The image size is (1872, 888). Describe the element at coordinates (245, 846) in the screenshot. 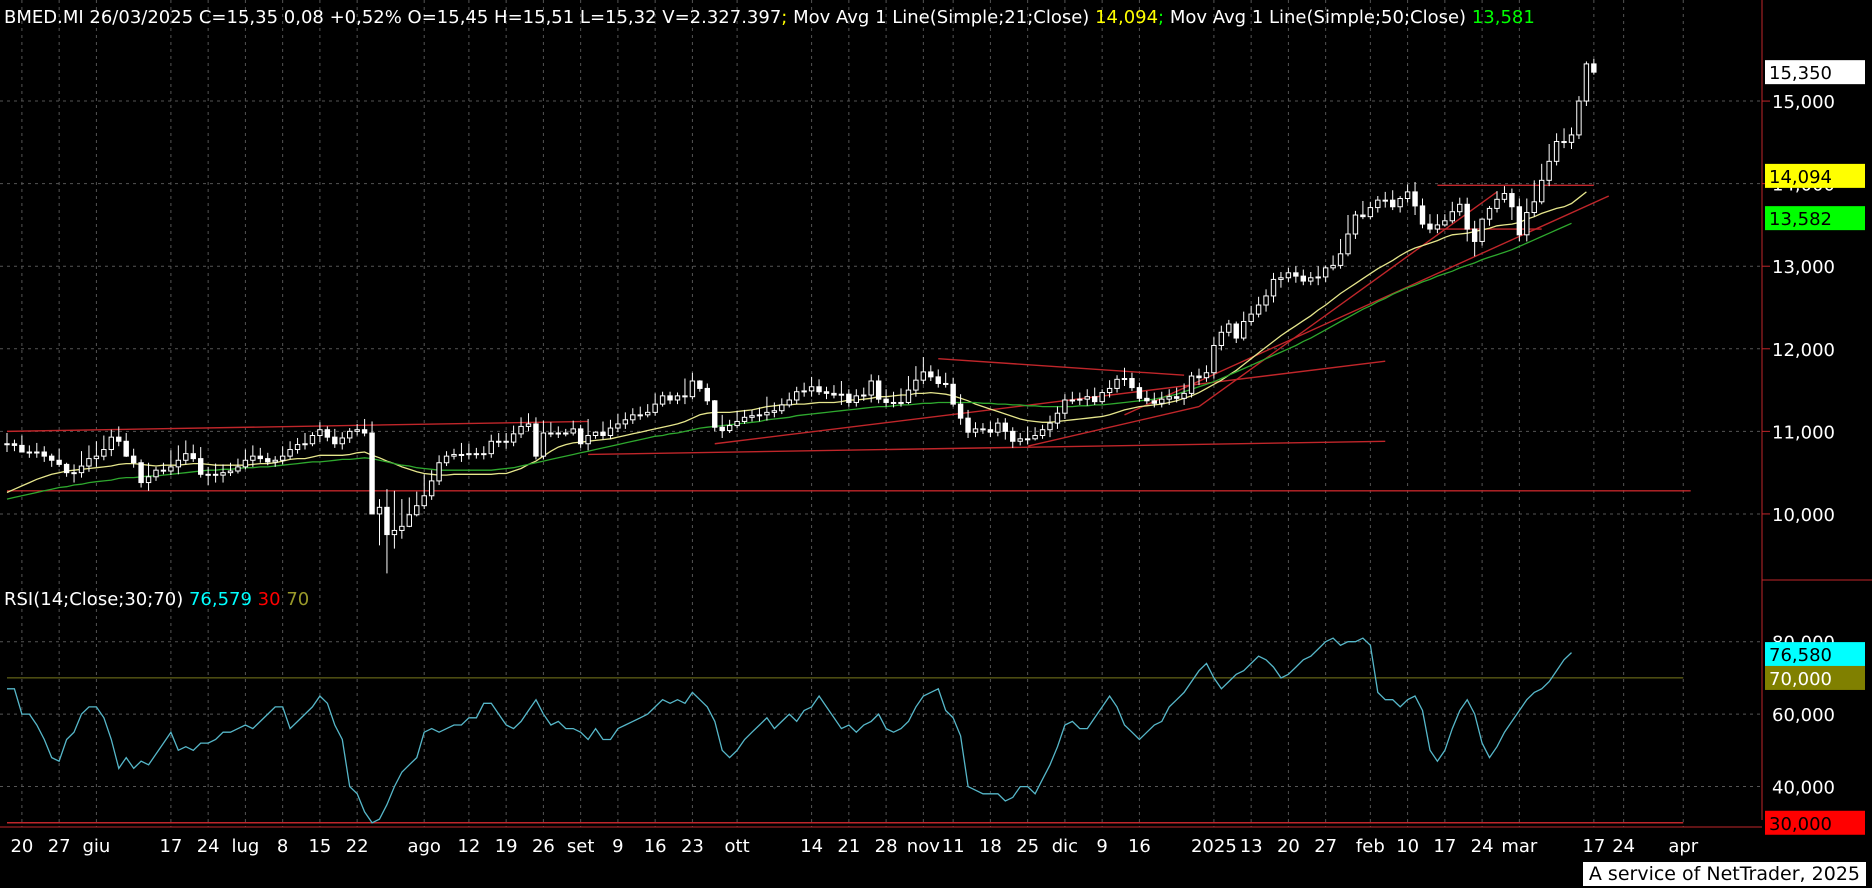

I see `time-tick-label: lug` at that location.